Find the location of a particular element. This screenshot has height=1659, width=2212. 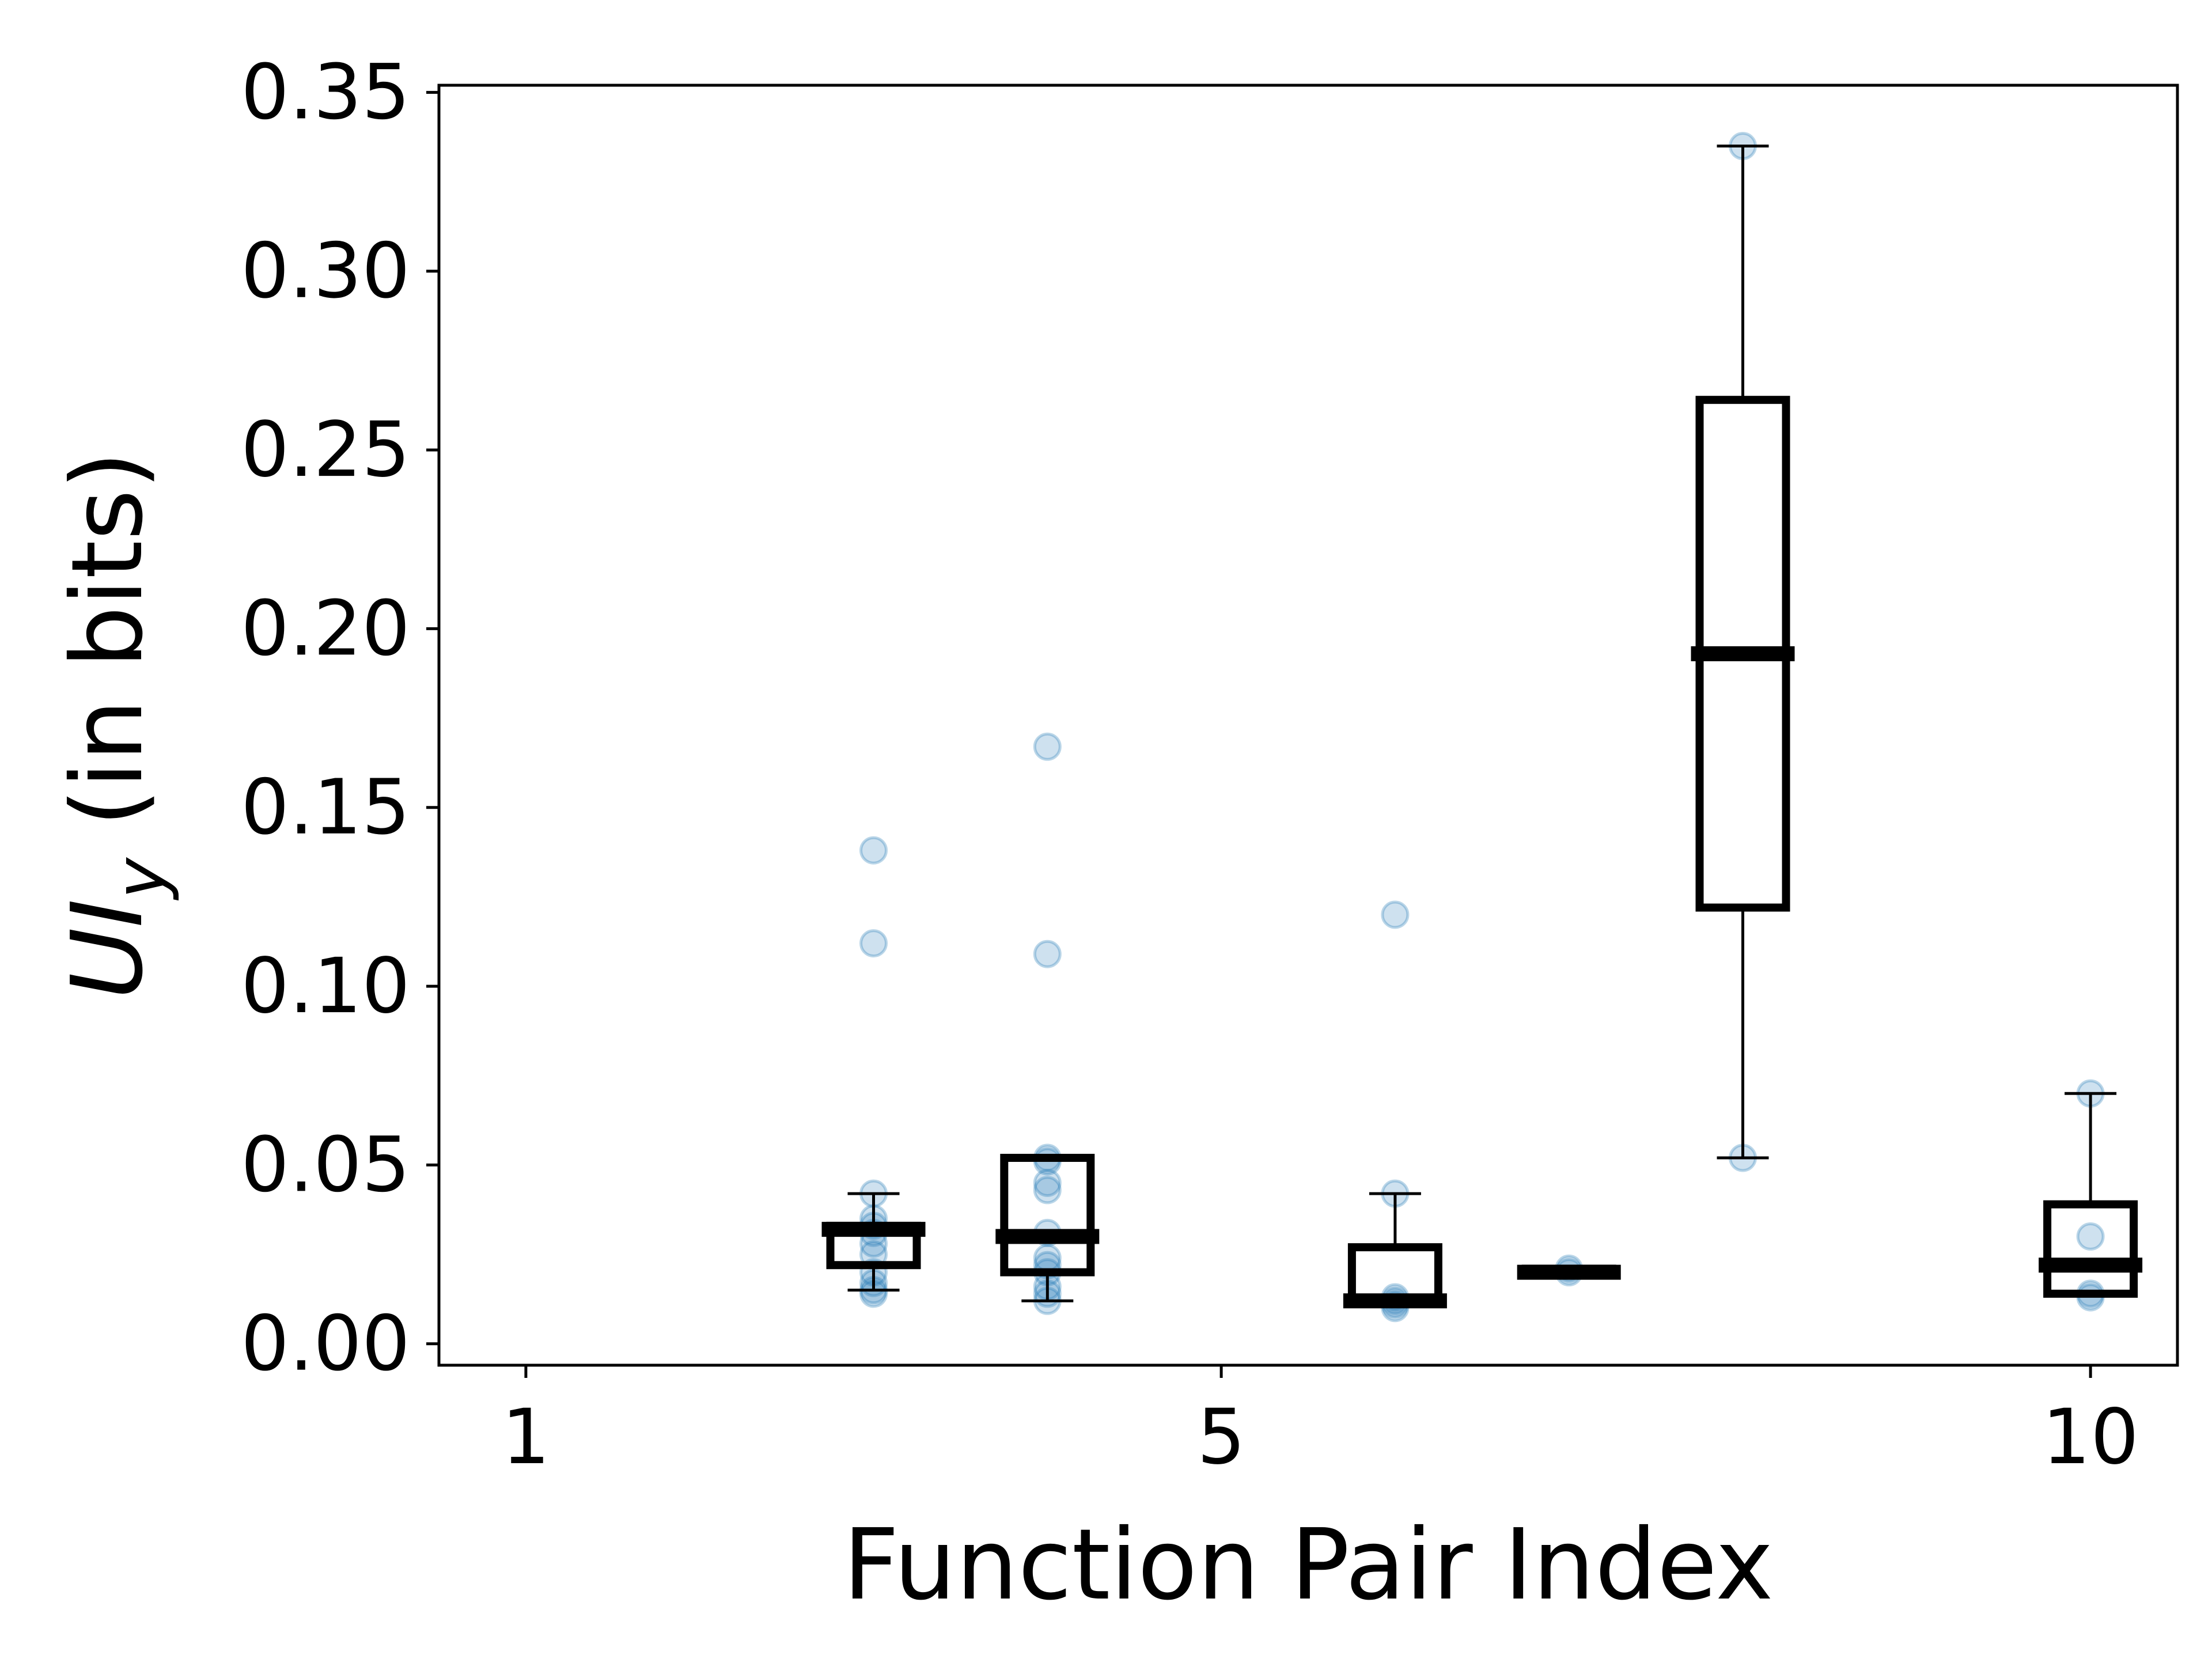

y-axis-label-main: UI is located at coordinates (108, 949).